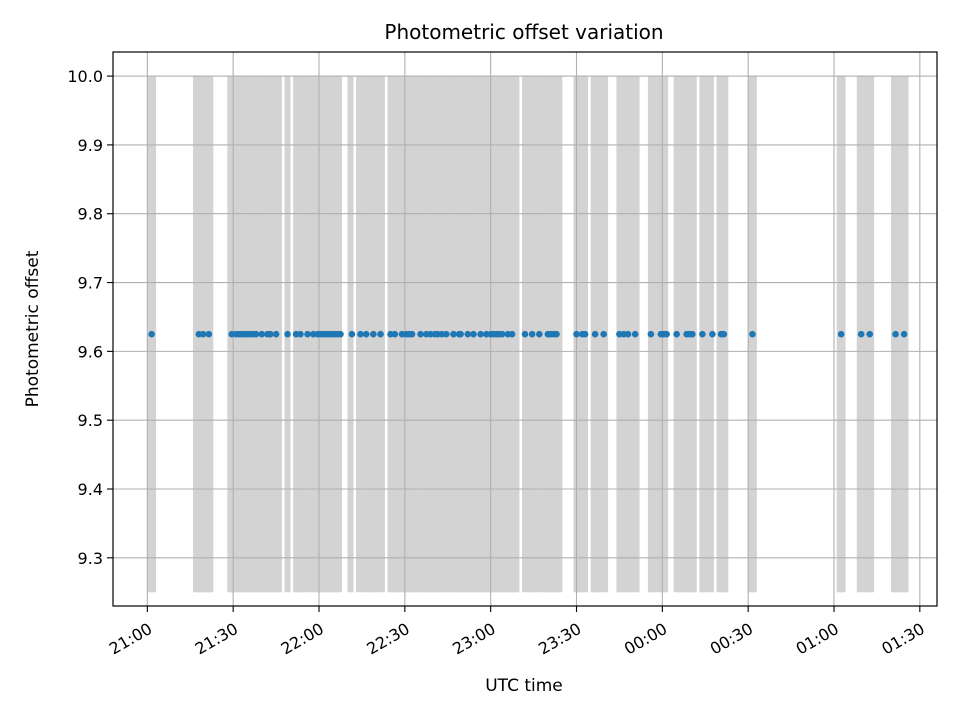 This screenshot has height=720, width=960. Describe the element at coordinates (90, 317) in the screenshot. I see `y-axis-ticks: 9.3 9.4 9.5 9.6 9.7 9.8 9.9 10.0` at that location.